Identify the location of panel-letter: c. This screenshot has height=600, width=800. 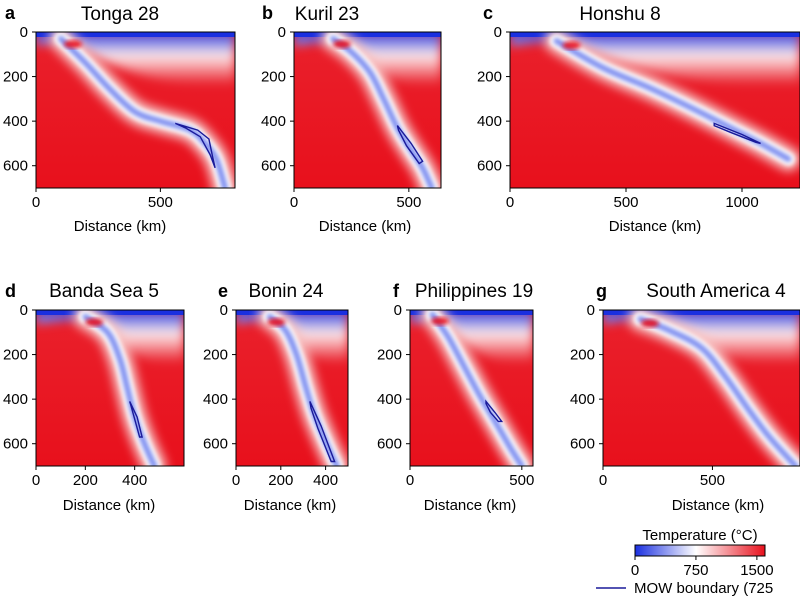
(488, 13).